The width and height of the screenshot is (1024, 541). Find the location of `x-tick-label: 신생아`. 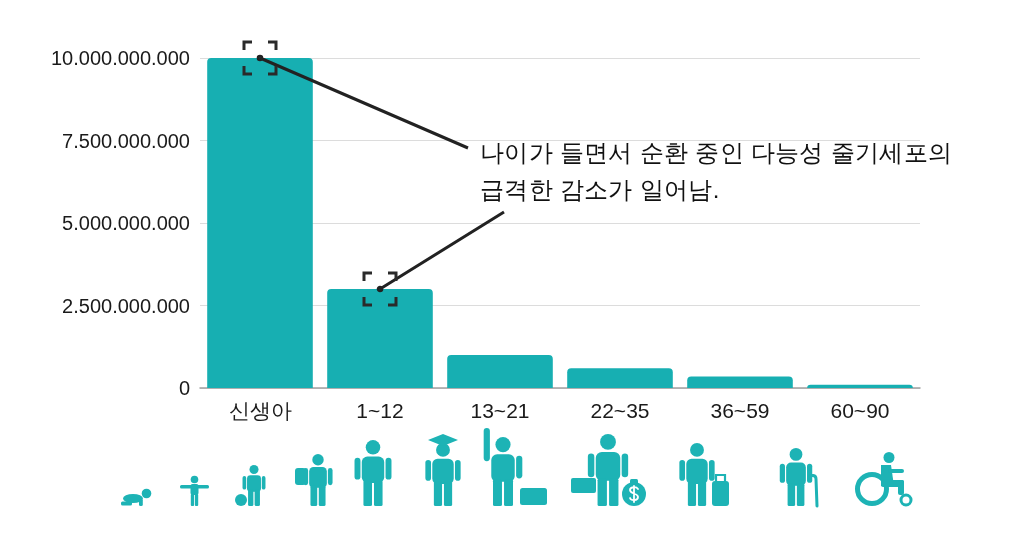

x-tick-label: 신생아 is located at coordinates (260, 410).